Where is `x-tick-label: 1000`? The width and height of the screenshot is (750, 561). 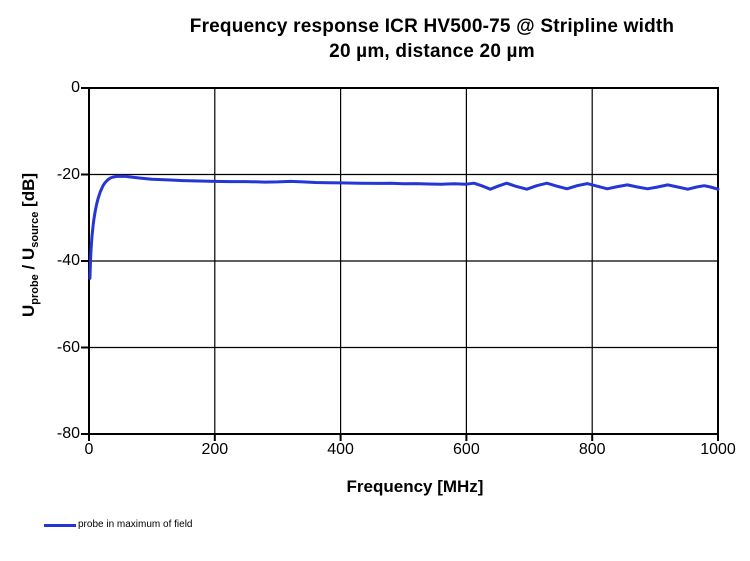
x-tick-label: 1000 is located at coordinates (718, 449).